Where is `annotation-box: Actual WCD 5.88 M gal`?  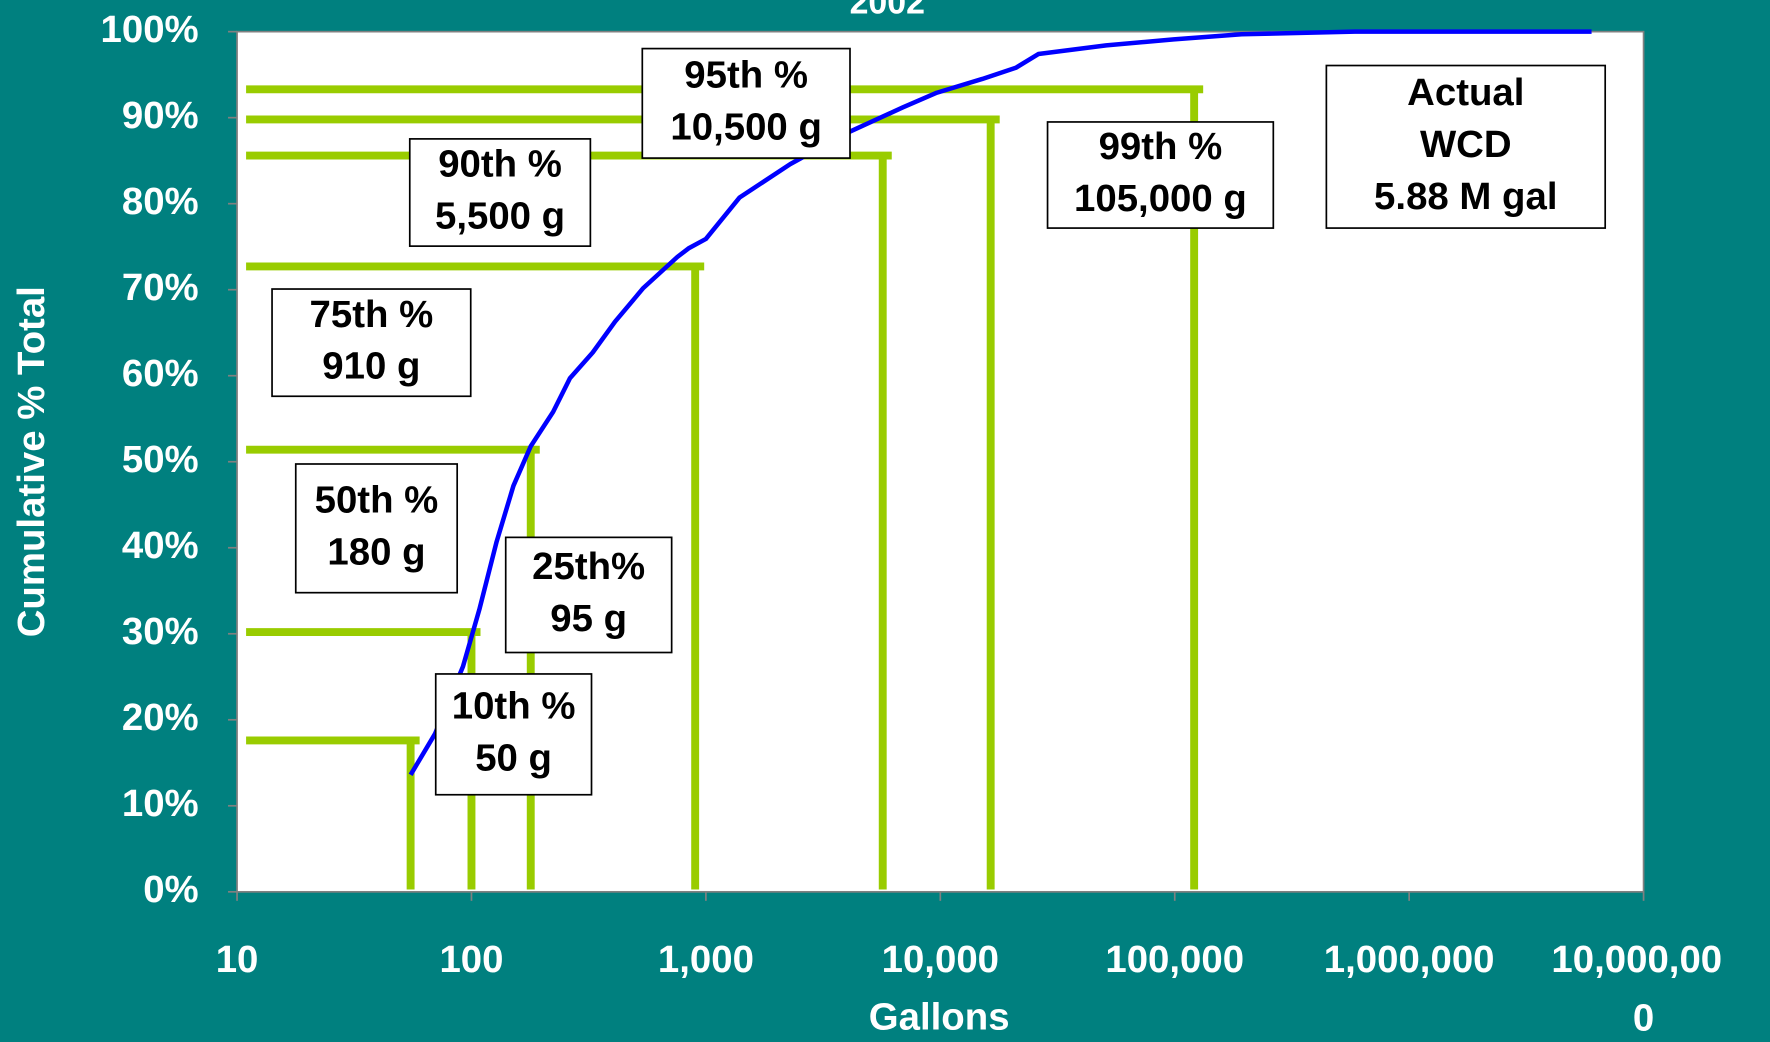
annotation-box: Actual WCD 5.88 M gal is located at coordinates (1466, 146).